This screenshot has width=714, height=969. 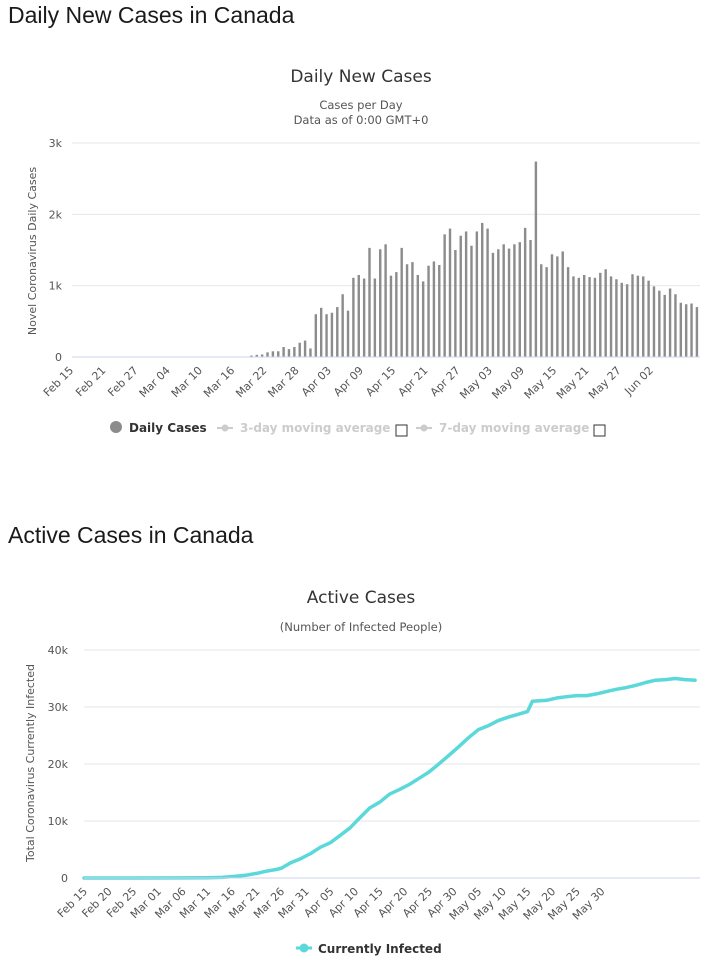 What do you see at coordinates (151, 15) in the screenshot?
I see `daily-cases-heading: Daily New Cases in Canada` at bounding box center [151, 15].